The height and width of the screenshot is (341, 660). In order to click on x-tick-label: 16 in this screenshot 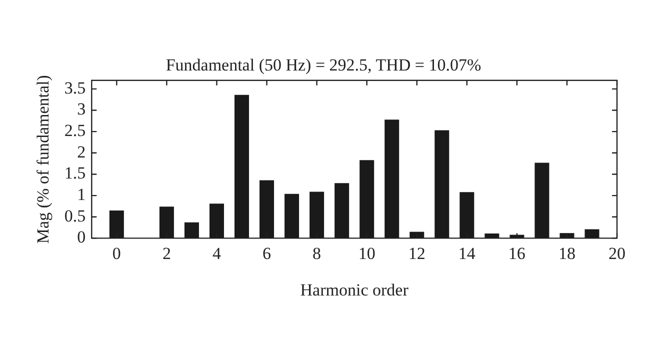, I will do `click(517, 253)`.